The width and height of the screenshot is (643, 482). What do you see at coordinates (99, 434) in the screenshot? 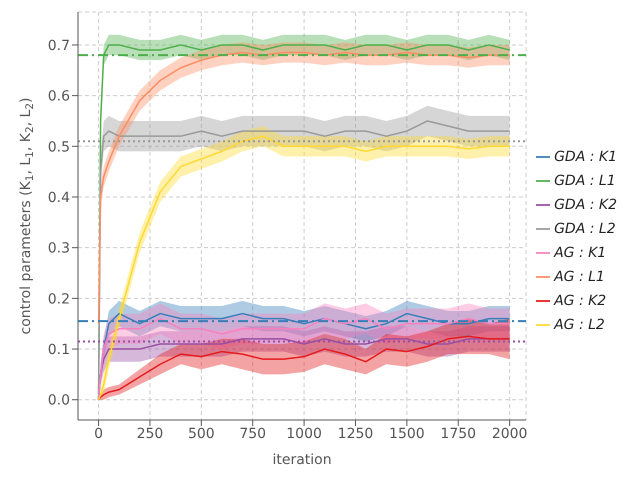
I see `x-tick-label: 0` at bounding box center [99, 434].